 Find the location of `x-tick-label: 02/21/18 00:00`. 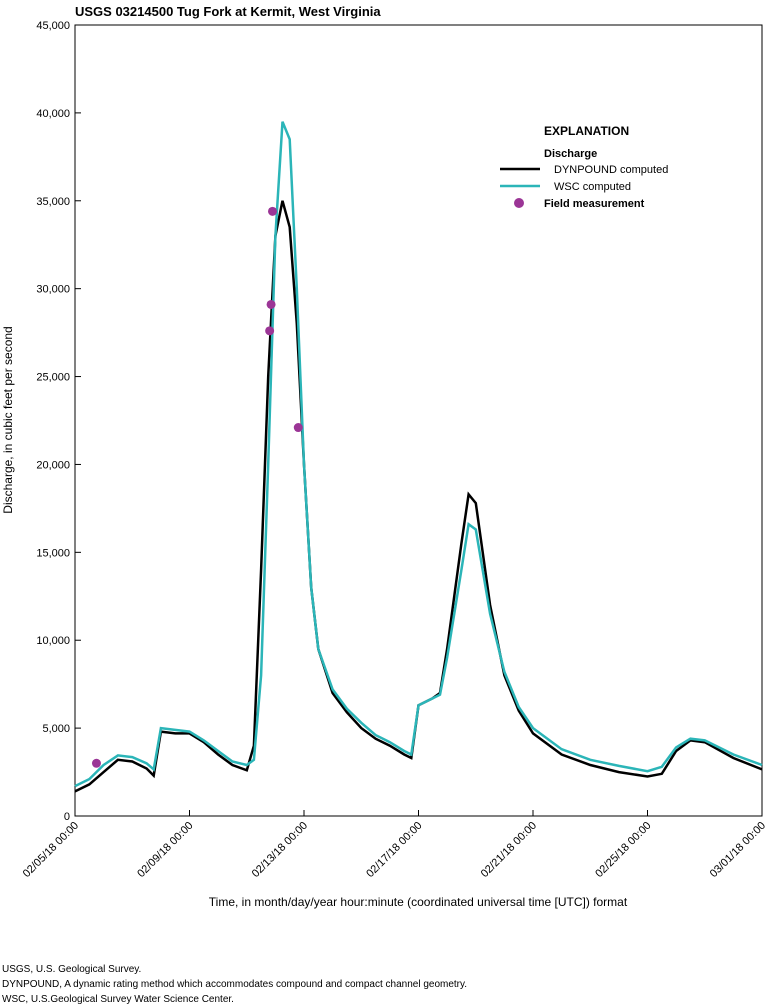

x-tick-label: 02/21/18 00:00 is located at coordinates (509, 850).